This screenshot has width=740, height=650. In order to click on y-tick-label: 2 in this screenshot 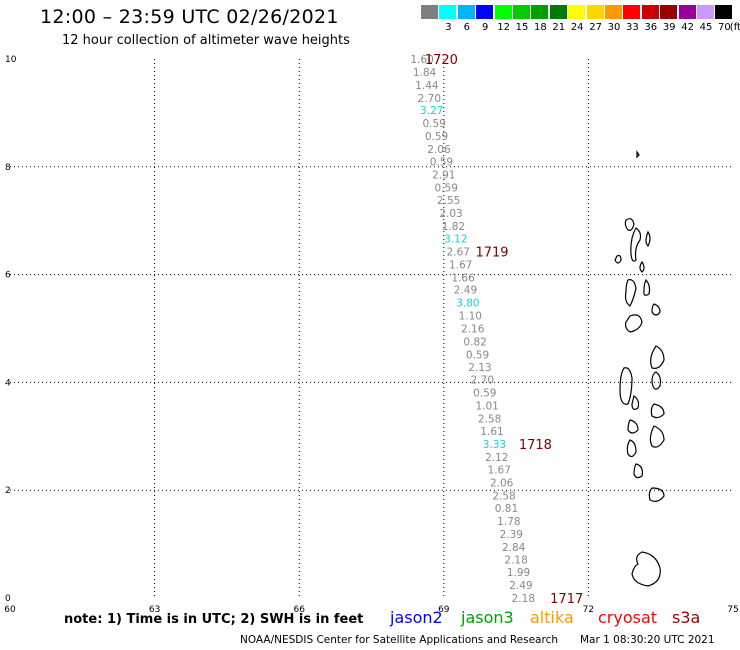, I will do `click(8, 491)`.